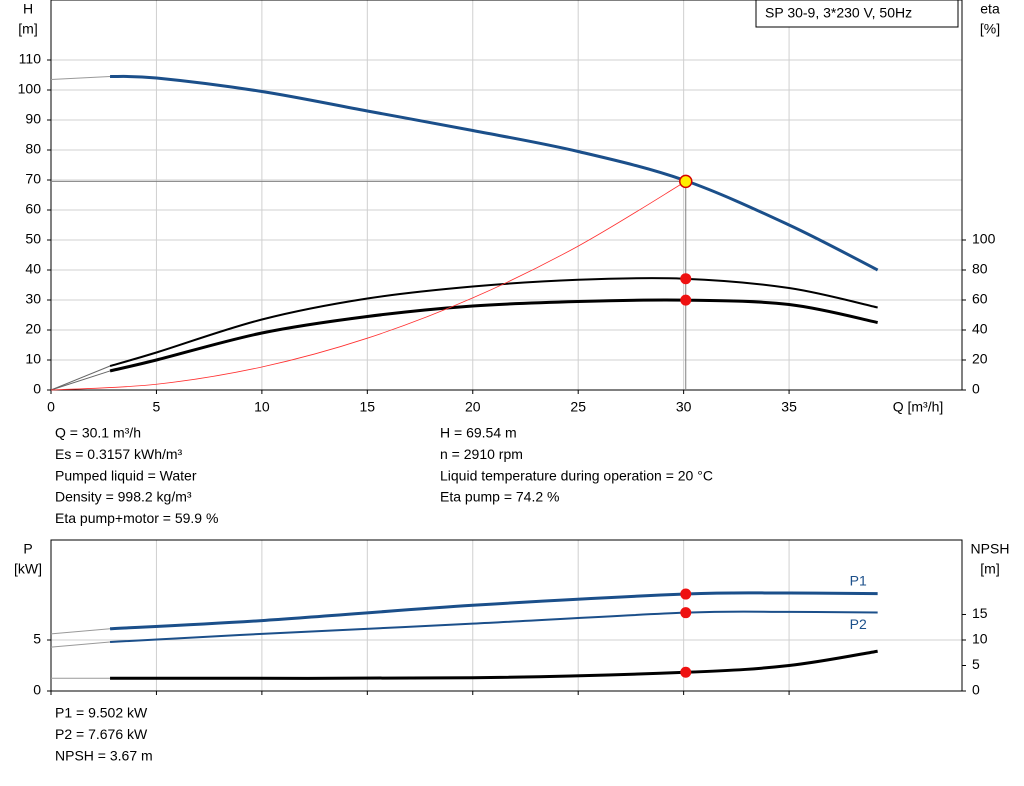 The height and width of the screenshot is (786, 1024). Describe the element at coordinates (33, 299) in the screenshot. I see `y-tick-label: 30` at that location.